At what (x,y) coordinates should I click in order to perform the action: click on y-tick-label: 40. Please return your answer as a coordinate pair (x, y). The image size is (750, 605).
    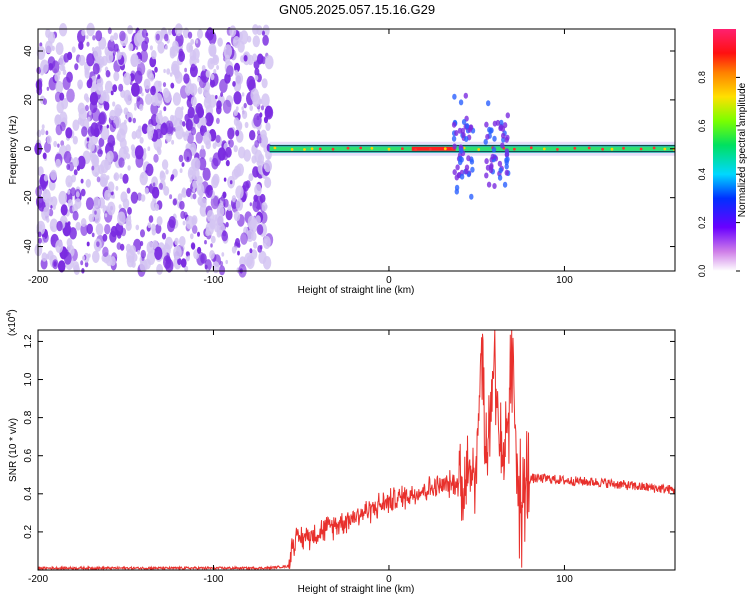
    Looking at the image, I should click on (28, 51).